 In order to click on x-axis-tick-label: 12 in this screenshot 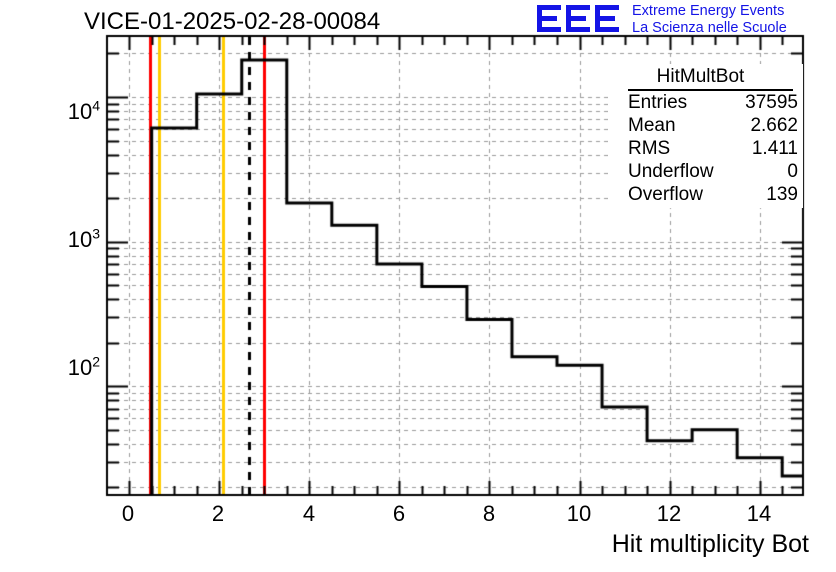, I will do `click(669, 513)`.